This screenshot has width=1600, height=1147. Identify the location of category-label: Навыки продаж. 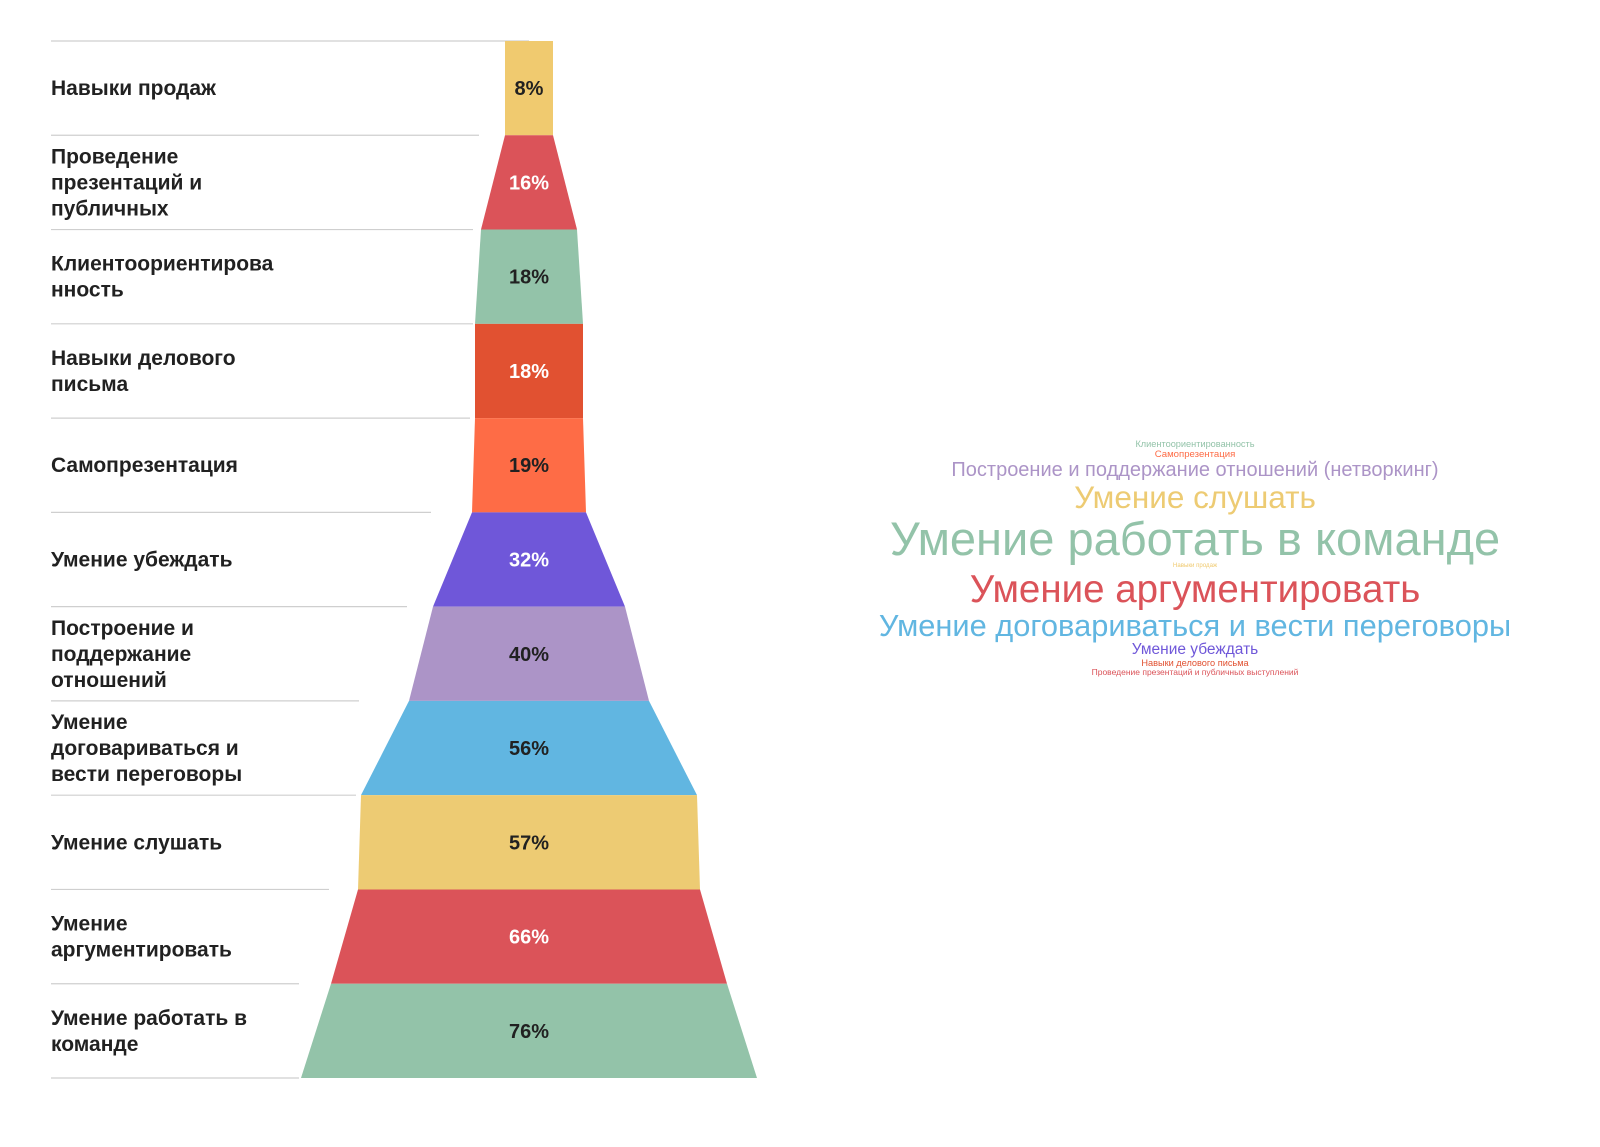
(134, 88).